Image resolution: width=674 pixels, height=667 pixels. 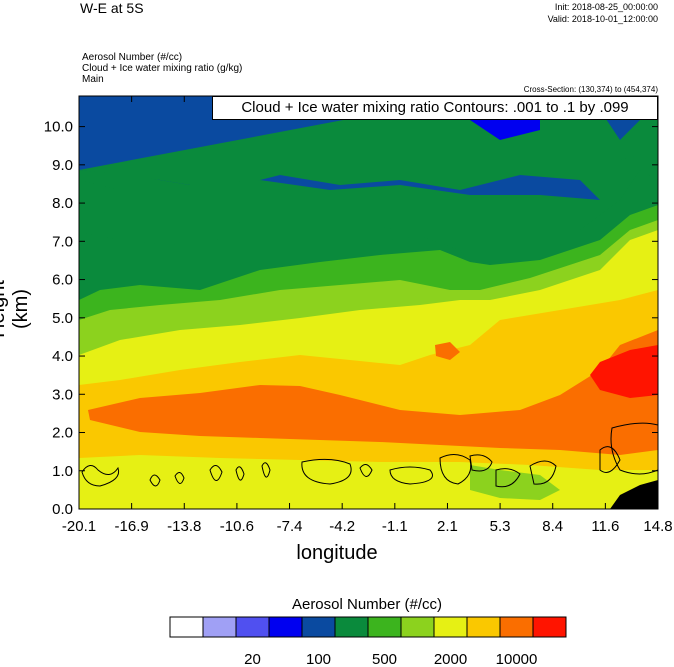 I want to click on y-tick-label: 3.0, so click(x=62, y=394).